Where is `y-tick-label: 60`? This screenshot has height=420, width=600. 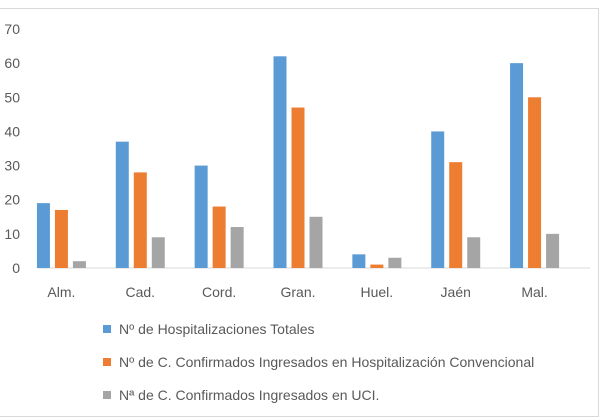 y-tick-label: 60 is located at coordinates (12, 63).